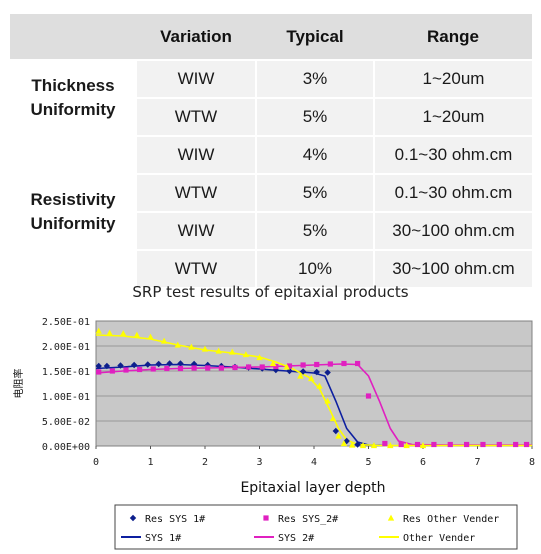 This screenshot has width=541, height=554. Describe the element at coordinates (66, 372) in the screenshot. I see `y-tick-label: 1.50E-01` at that location.